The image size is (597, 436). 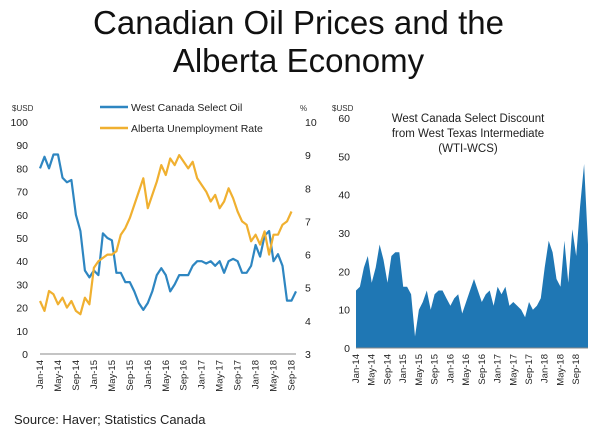 I want to click on discount-y-tick-label: 20, so click(x=344, y=272).